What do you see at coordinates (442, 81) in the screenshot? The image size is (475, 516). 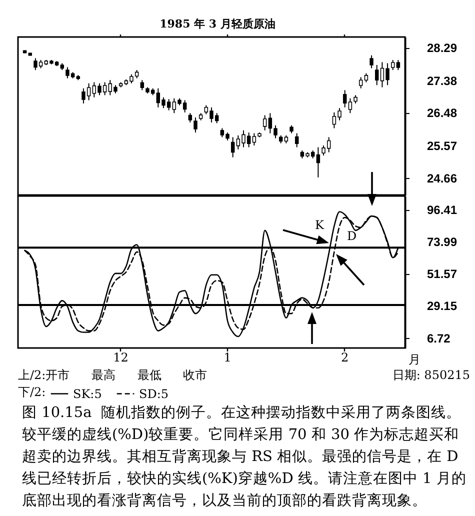 I see `y-tick-label: 27.38` at bounding box center [442, 81].